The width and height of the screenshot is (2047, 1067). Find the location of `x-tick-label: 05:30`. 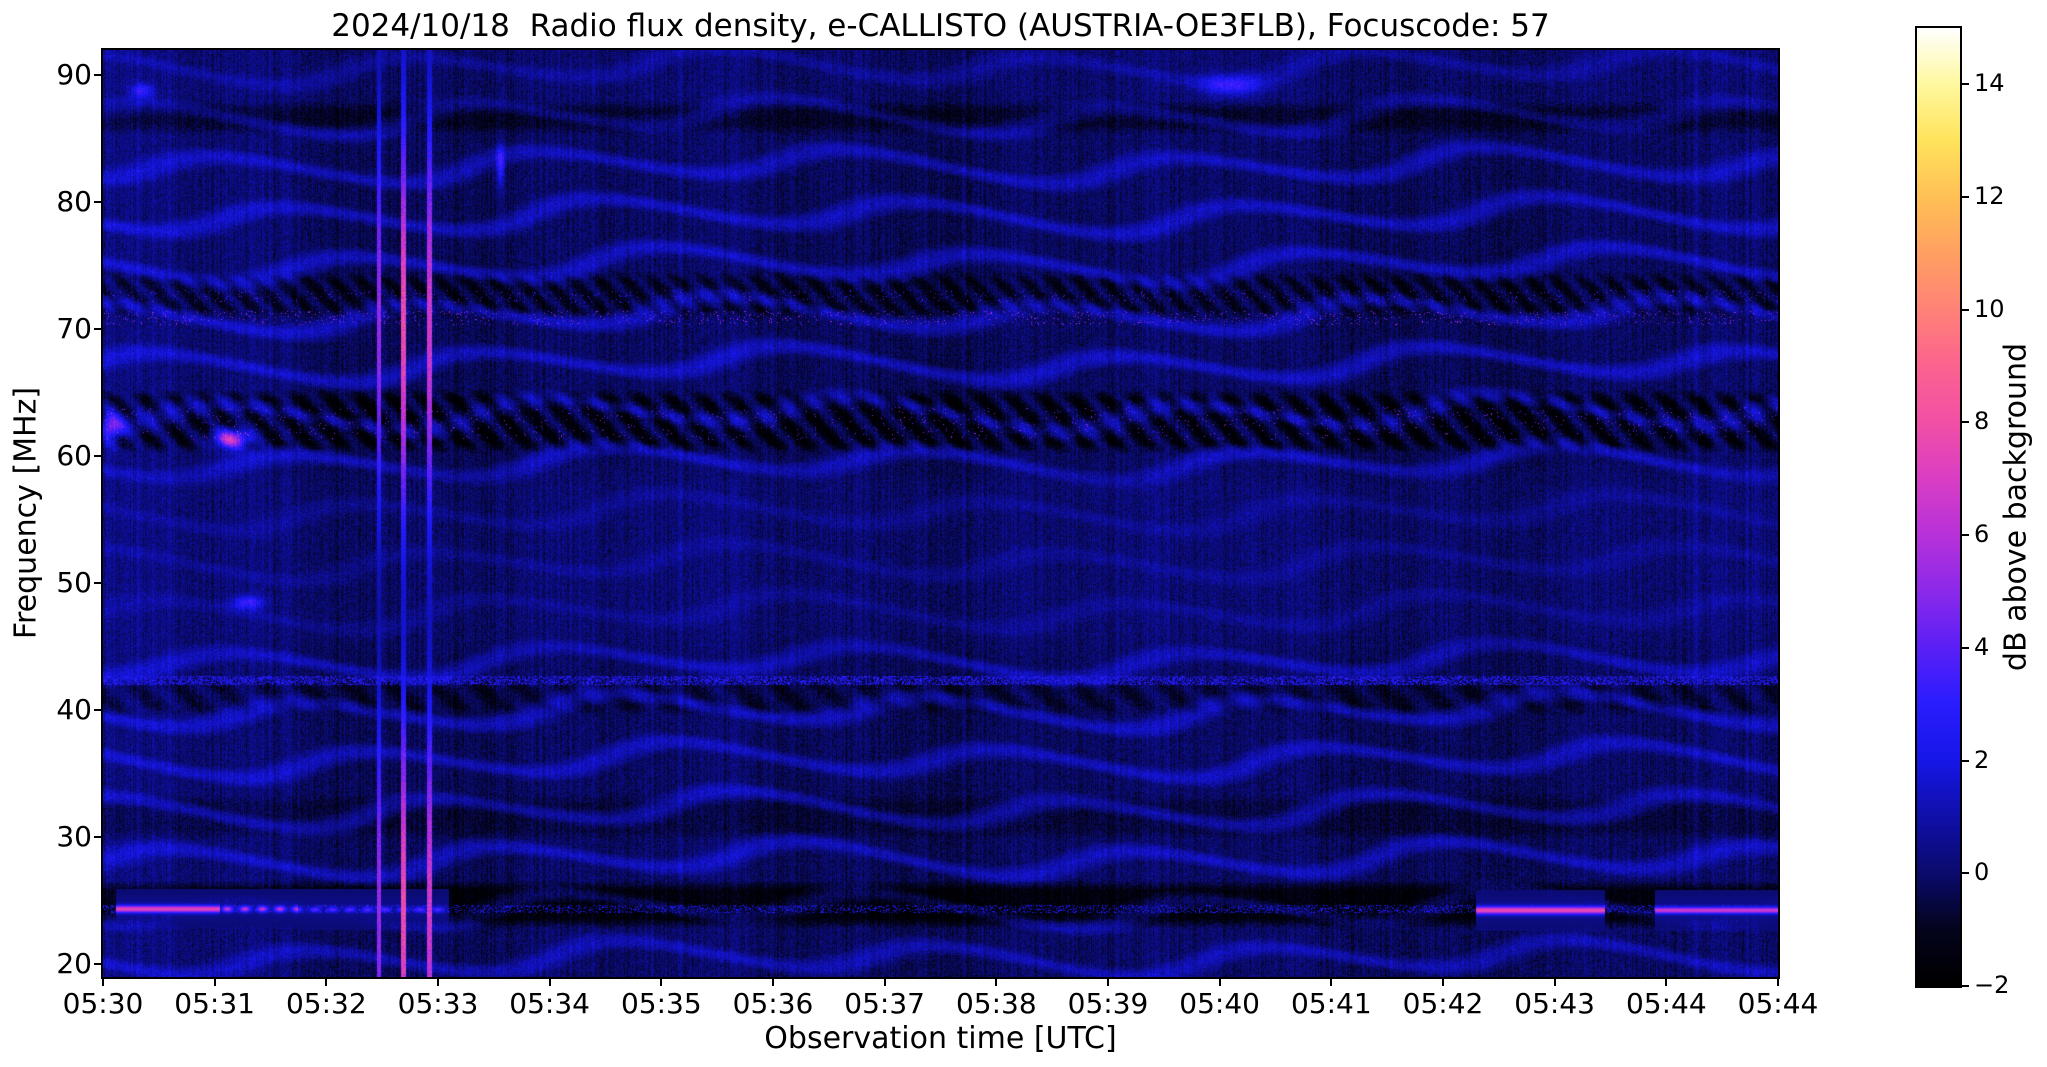

x-tick-label: 05:30 is located at coordinates (103, 1003).